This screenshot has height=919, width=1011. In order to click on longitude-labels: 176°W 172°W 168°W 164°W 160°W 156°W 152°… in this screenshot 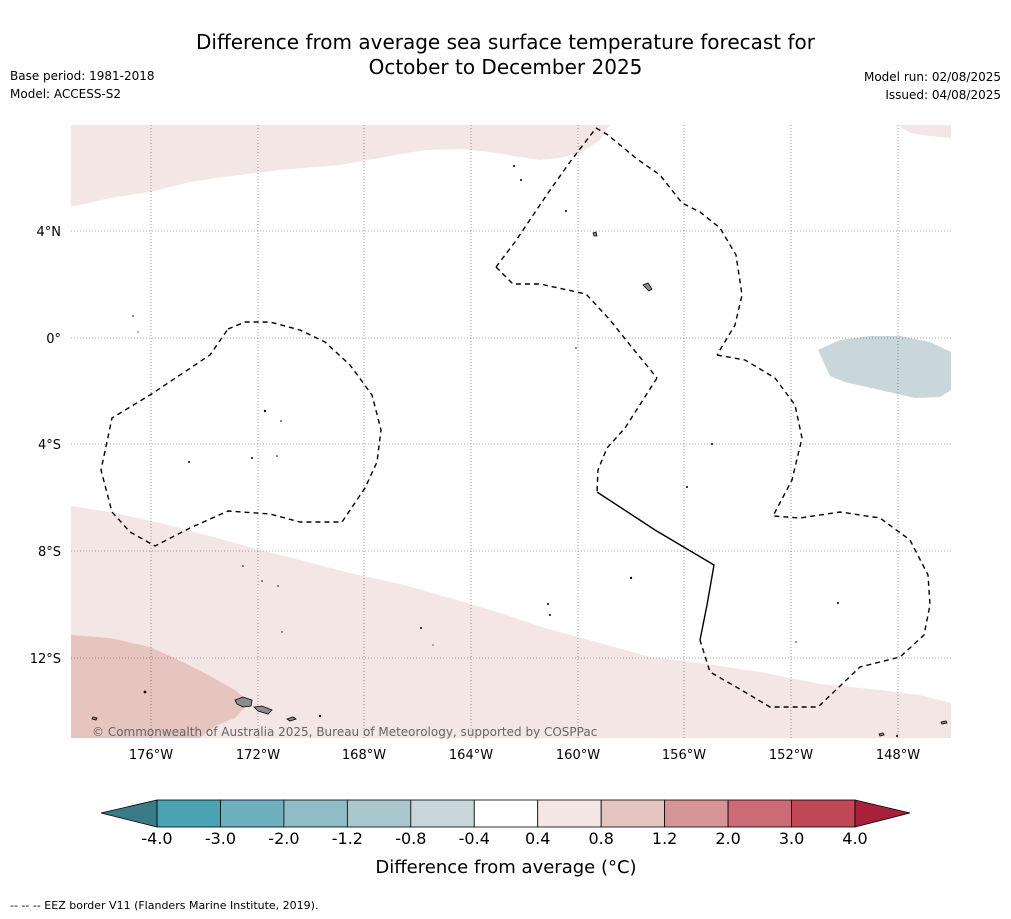, I will do `click(524, 755)`.